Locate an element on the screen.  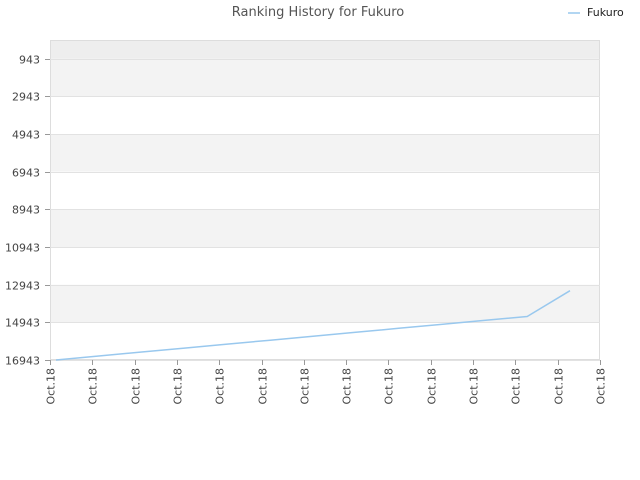
chart-title: Ranking History for Fukuro is located at coordinates (318, 12).